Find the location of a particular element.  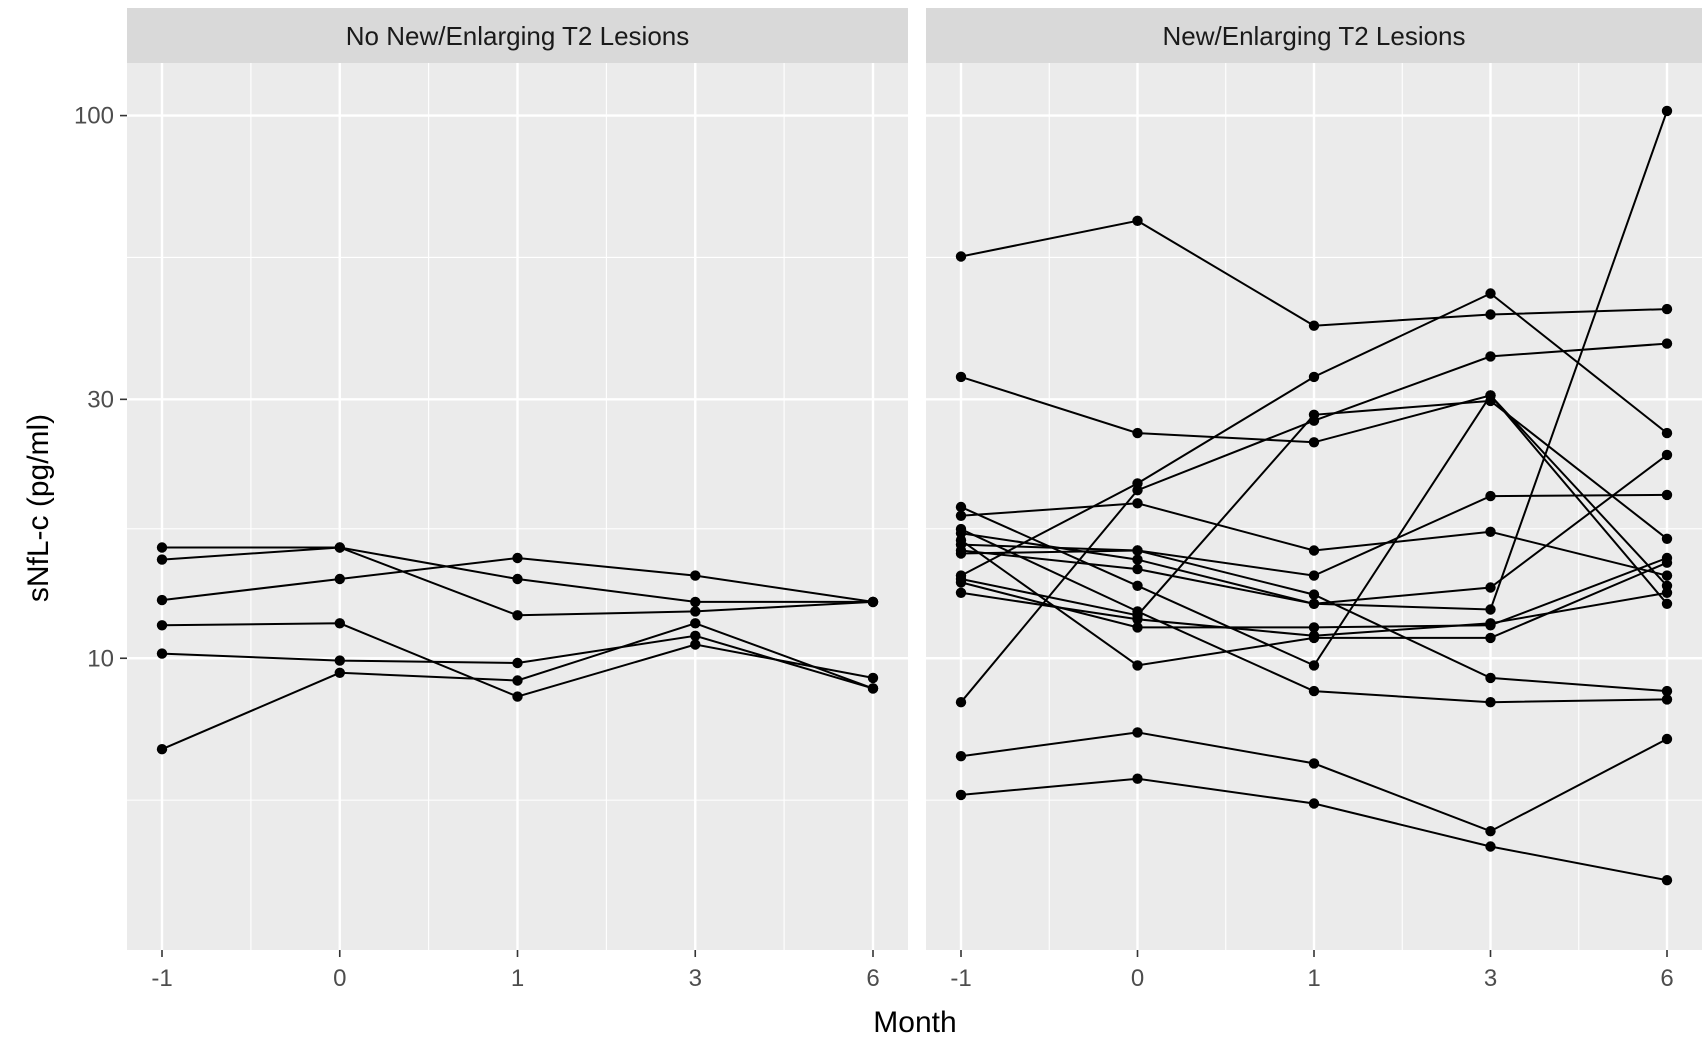

panel-2-strip-title: New/Enlarging T2 Lesions is located at coordinates (1313, 36).